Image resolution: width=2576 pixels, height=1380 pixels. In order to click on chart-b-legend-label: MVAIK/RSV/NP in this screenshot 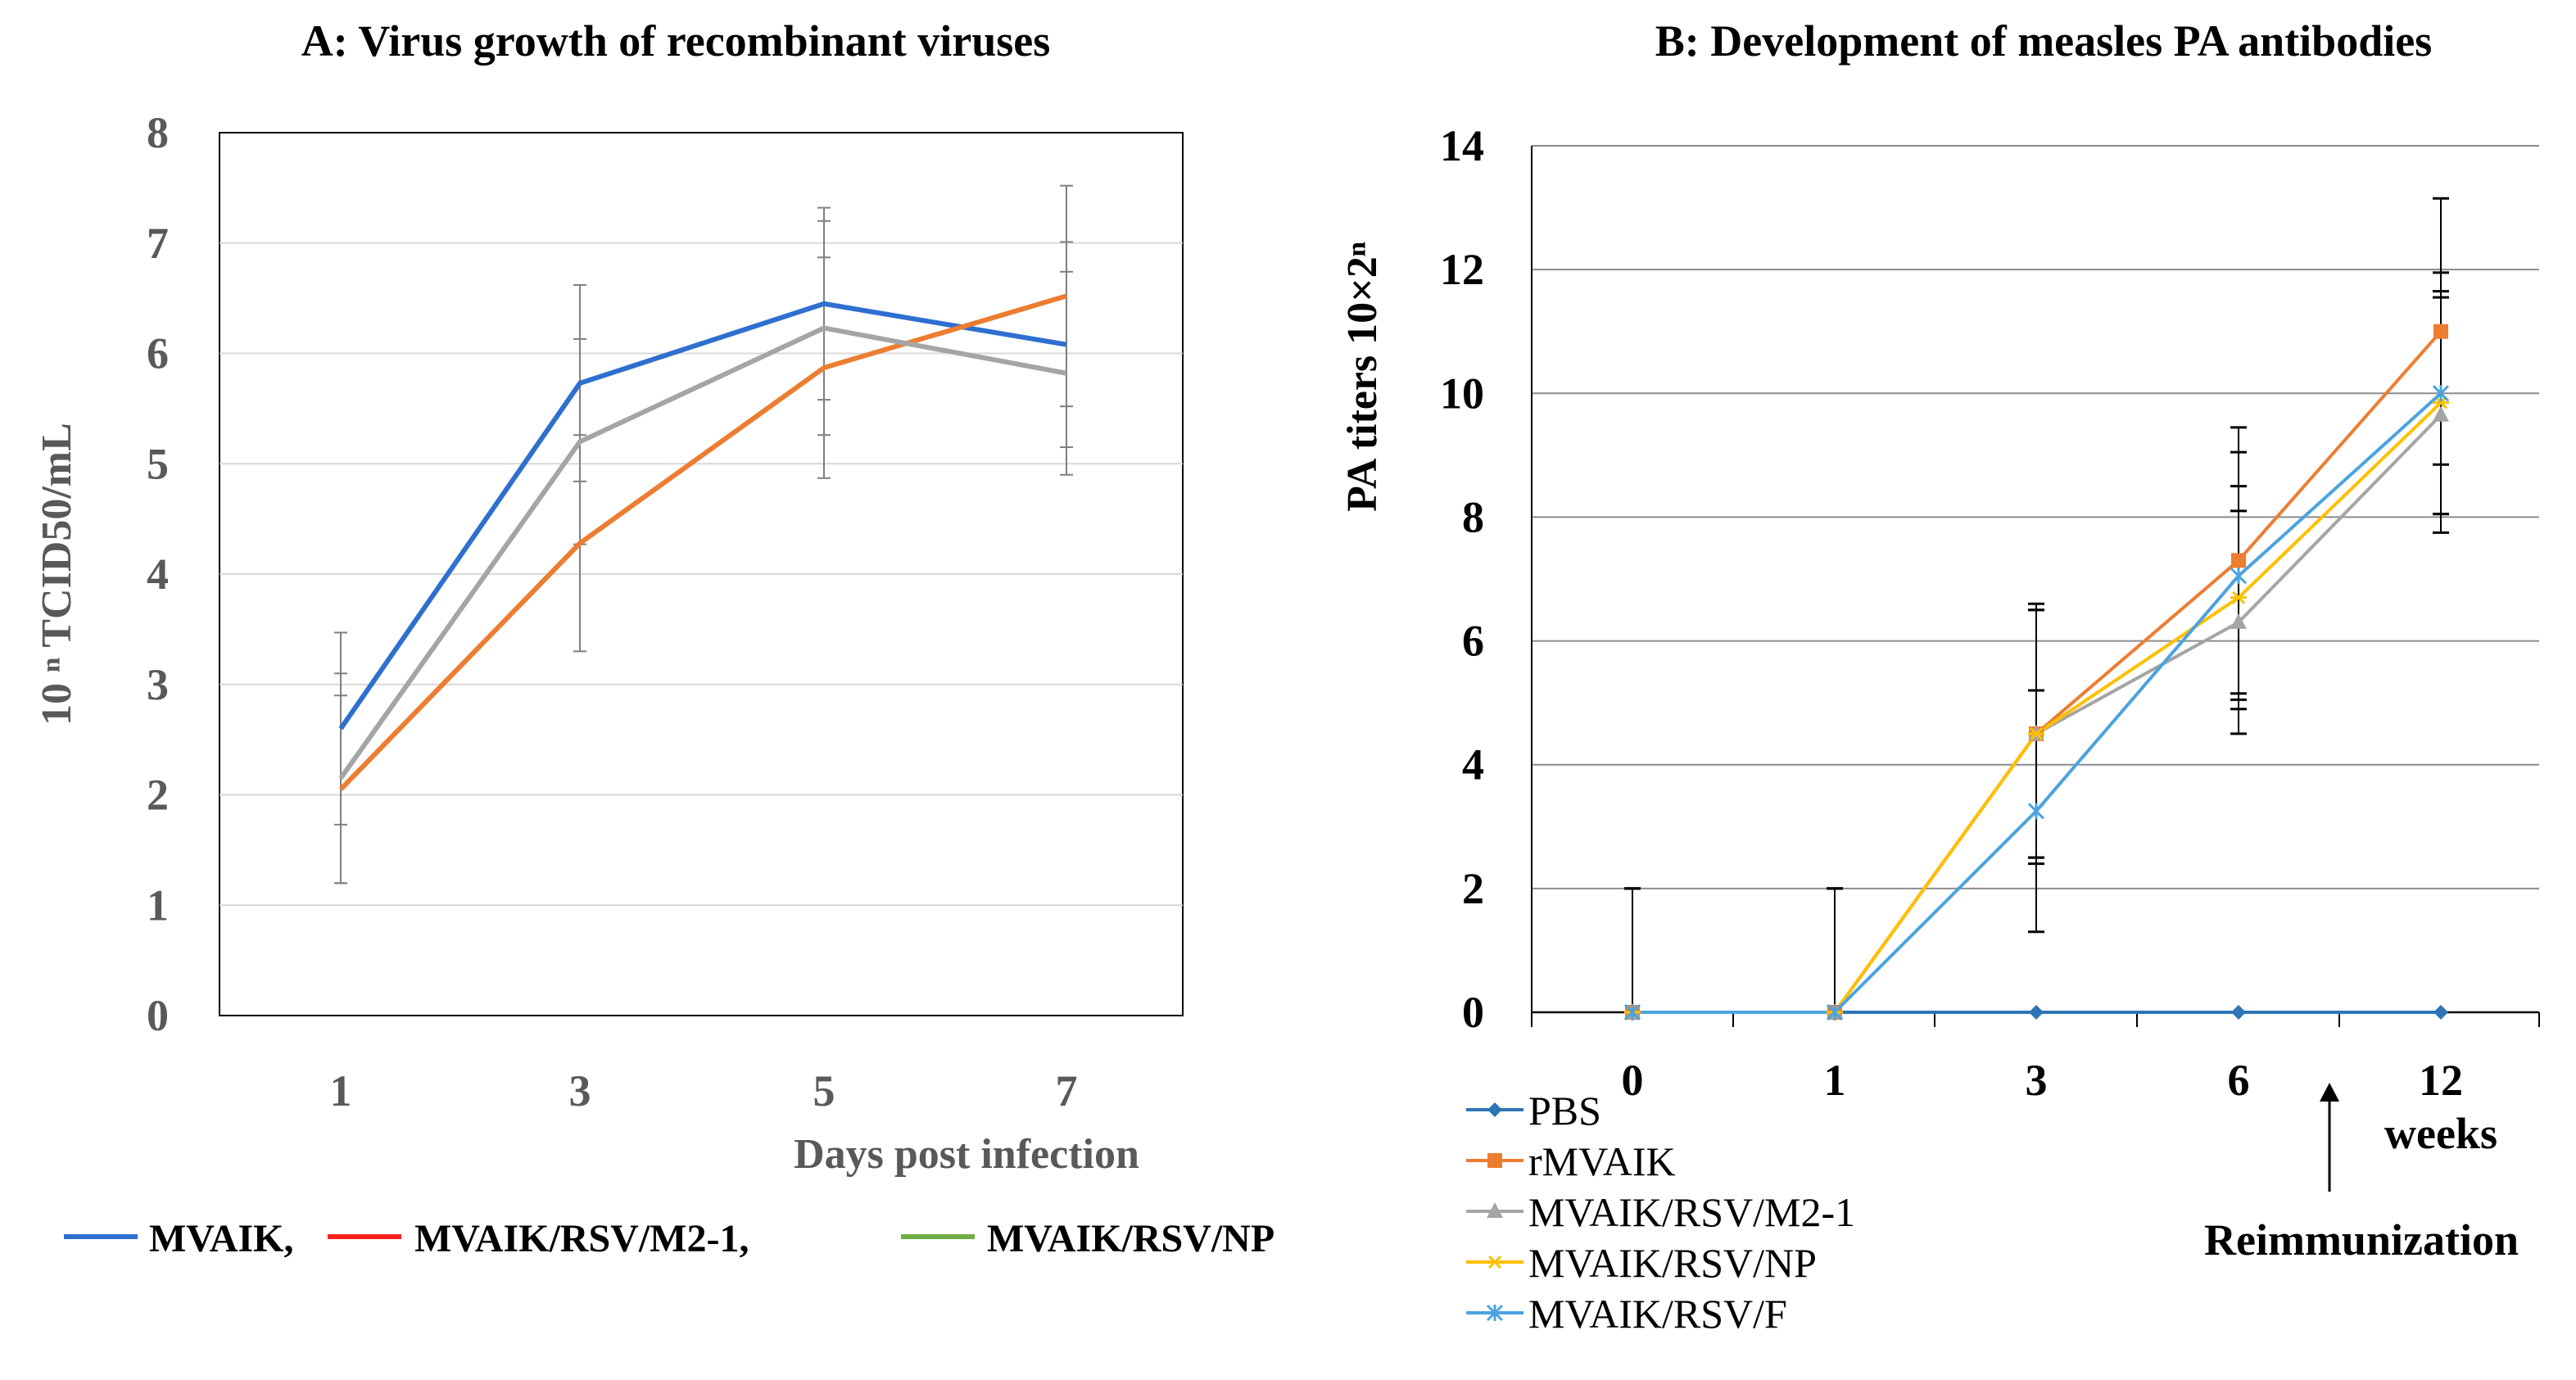, I will do `click(1672, 1263)`.